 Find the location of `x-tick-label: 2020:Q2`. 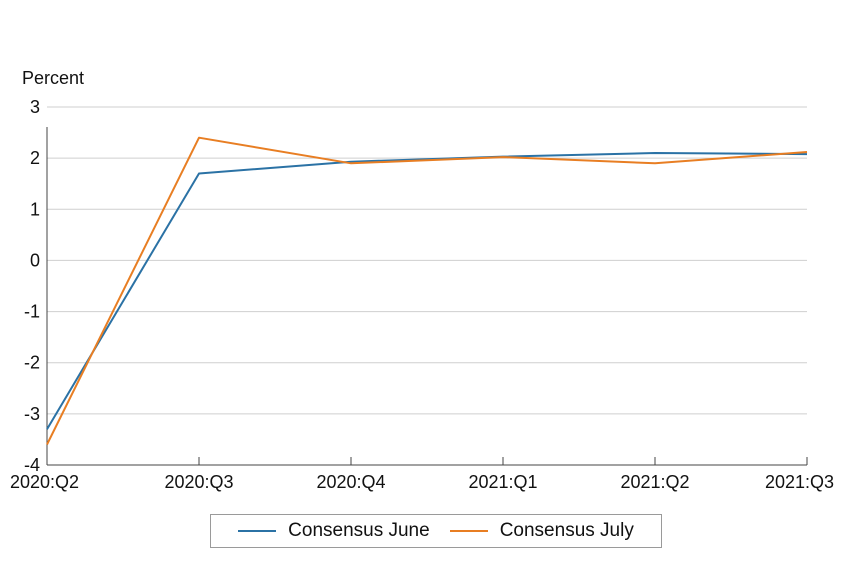

x-tick-label: 2020:Q2 is located at coordinates (44, 482).